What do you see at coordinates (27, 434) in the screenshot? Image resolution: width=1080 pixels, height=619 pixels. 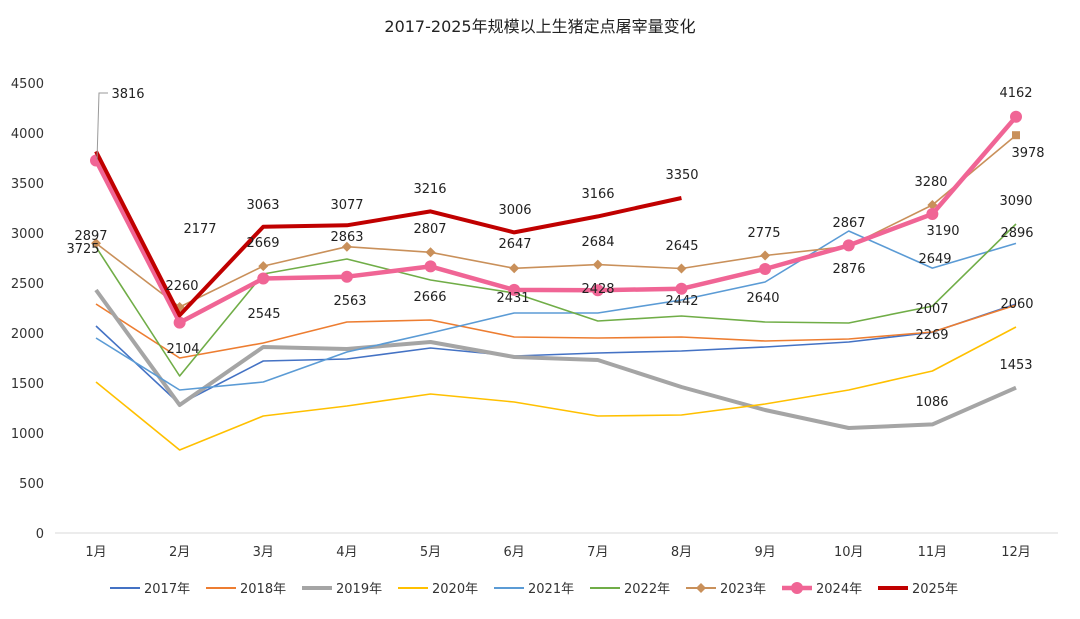 I see `y-tick-label: 1000` at bounding box center [27, 434].